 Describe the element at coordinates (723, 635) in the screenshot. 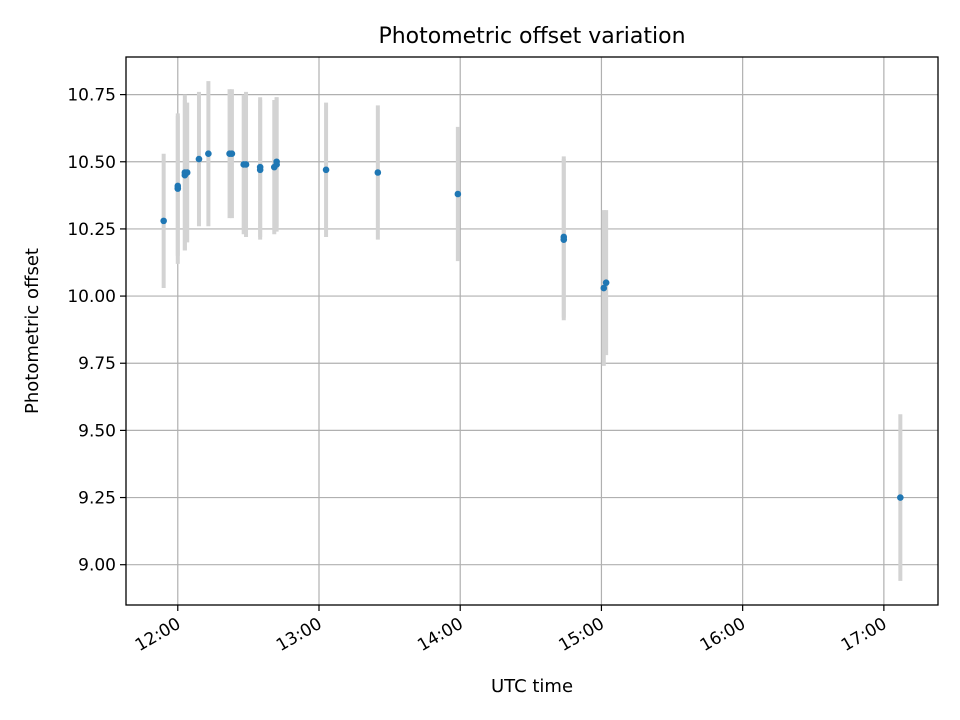

I see `x-tick-label: 16:00` at that location.